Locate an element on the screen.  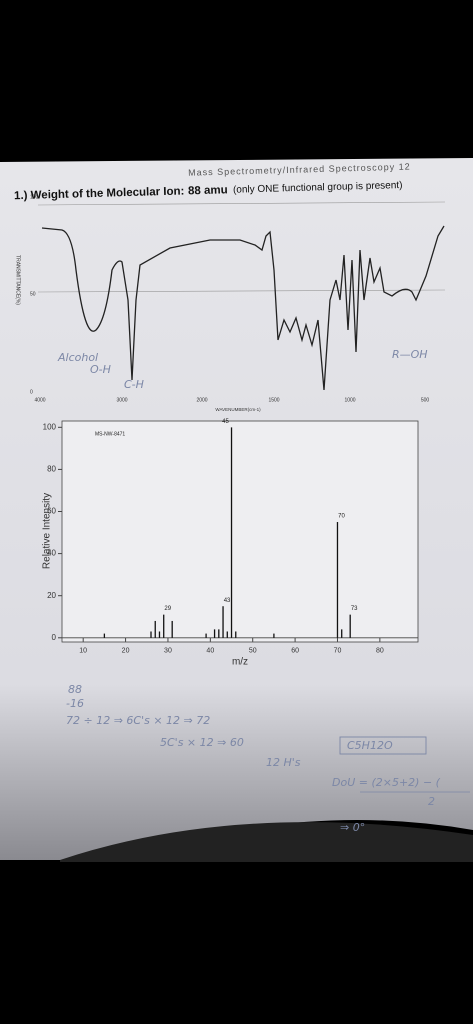
y-tick-label: 60 is located at coordinates (51, 511).